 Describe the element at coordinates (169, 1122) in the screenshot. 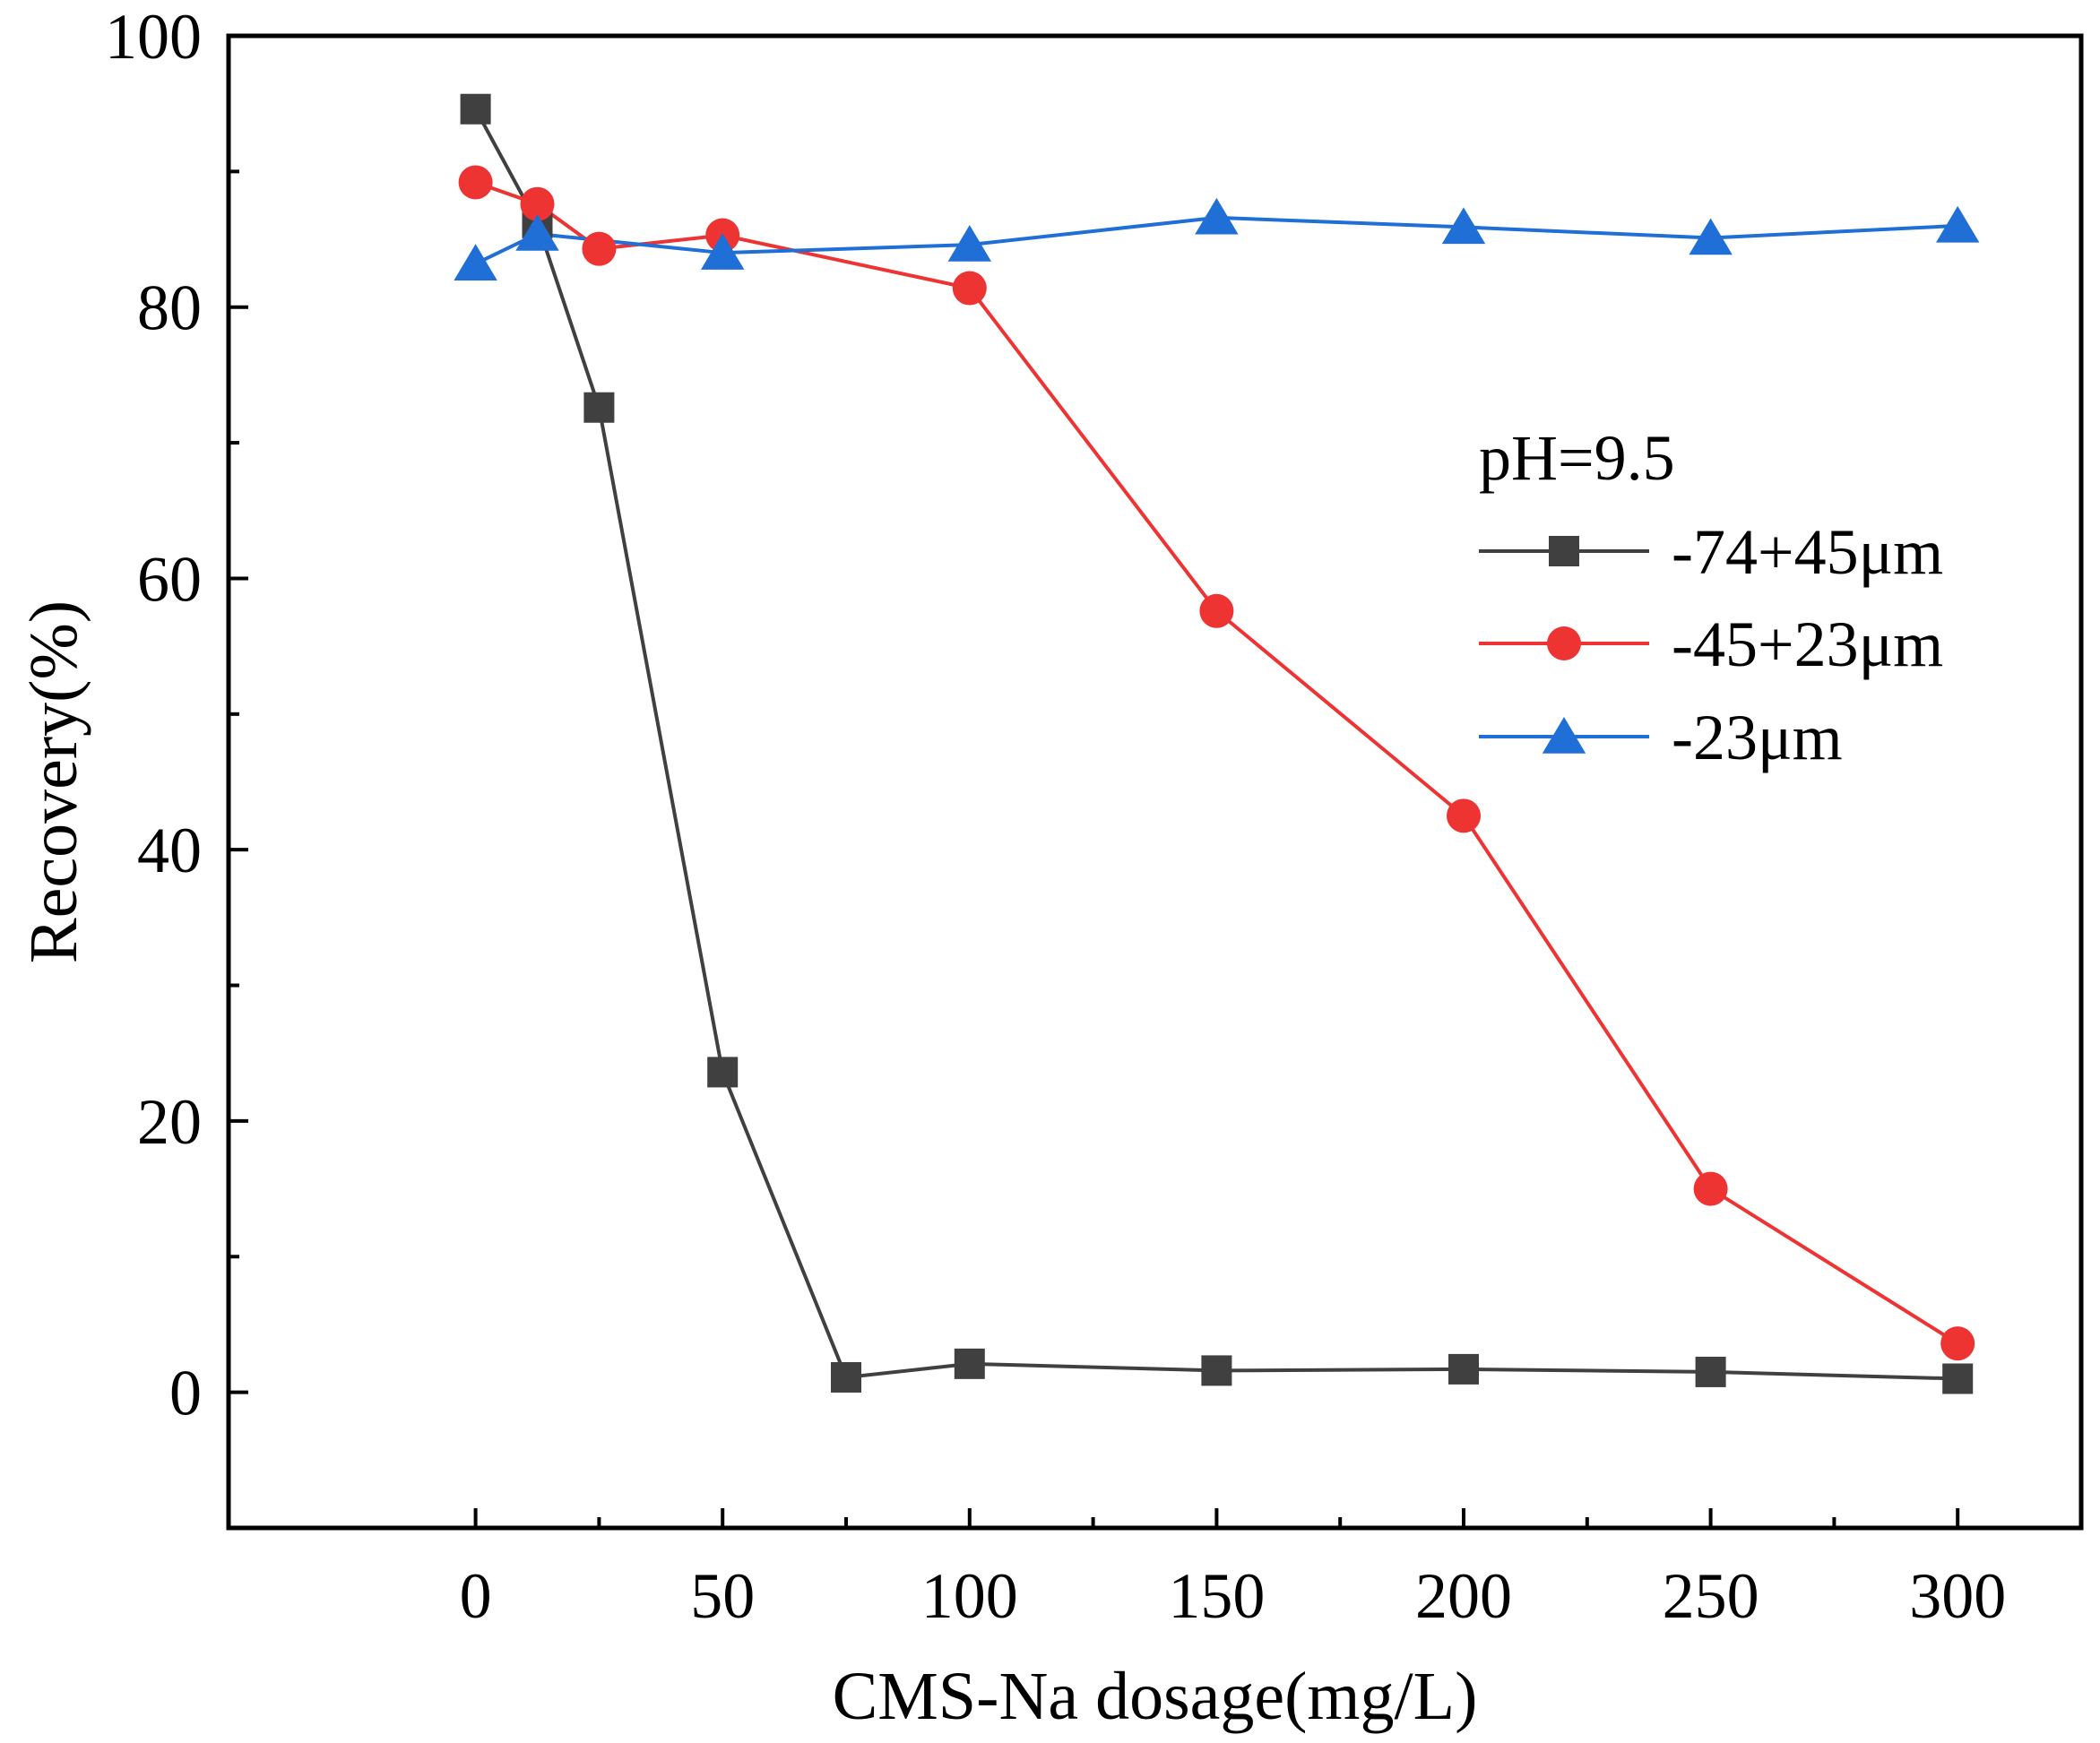

I see `y-tick-label: 20` at that location.